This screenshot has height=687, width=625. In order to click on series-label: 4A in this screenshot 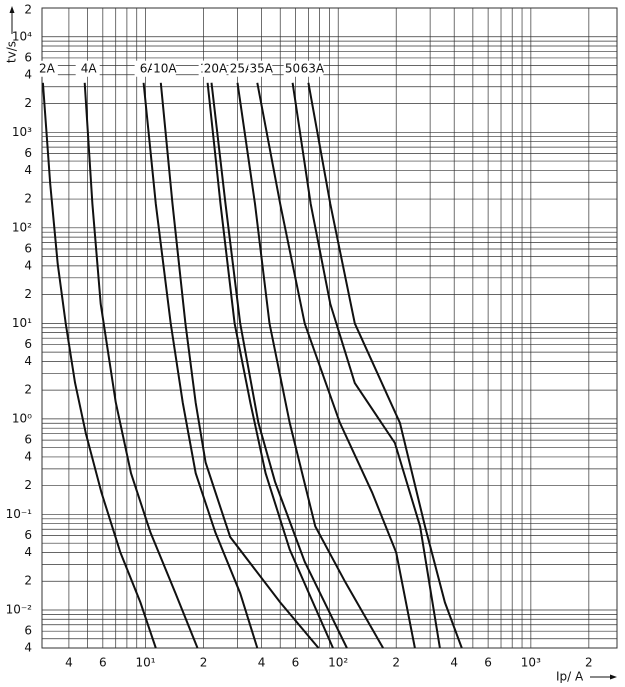, I will do `click(89, 68)`.